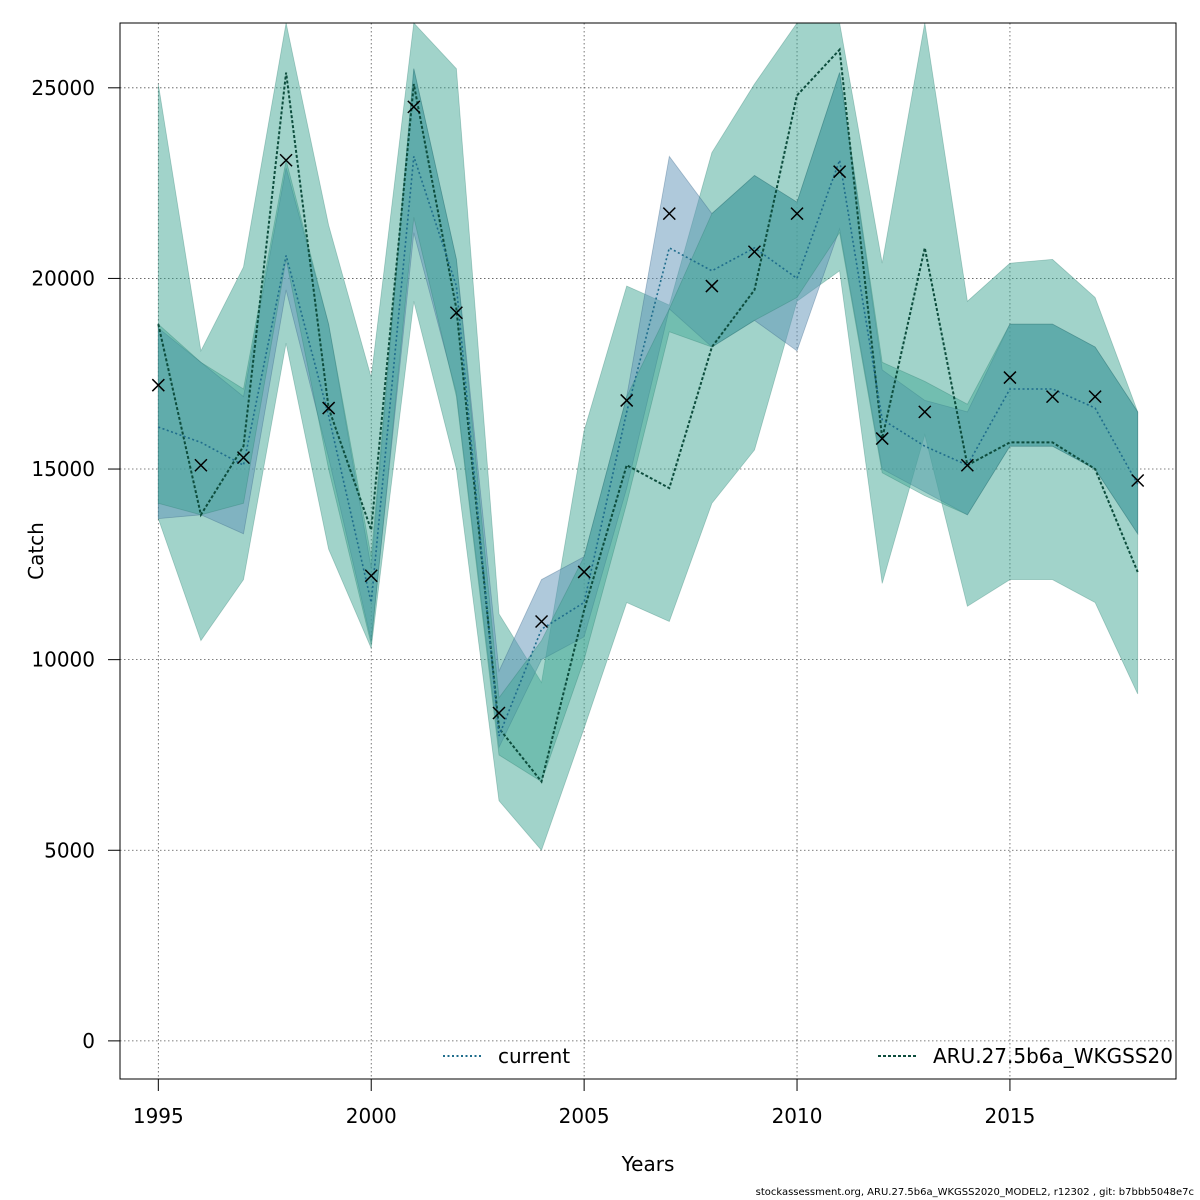 The width and height of the screenshot is (1200, 1200). I want to click on legend-label-aru: ARU.27.5b6a_WKGSS20, so click(1053, 1056).